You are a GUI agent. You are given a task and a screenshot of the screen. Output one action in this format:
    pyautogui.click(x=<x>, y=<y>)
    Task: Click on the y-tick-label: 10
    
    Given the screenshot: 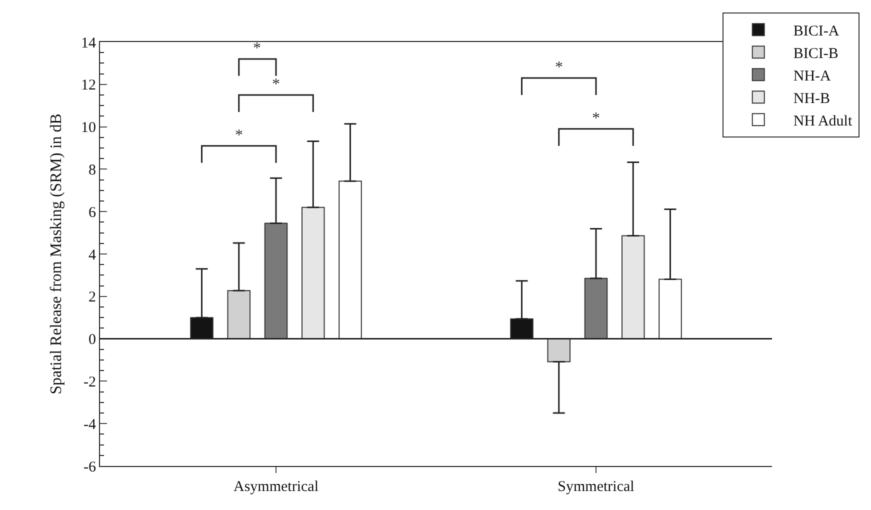 What is the action you would take?
    pyautogui.click(x=88, y=128)
    